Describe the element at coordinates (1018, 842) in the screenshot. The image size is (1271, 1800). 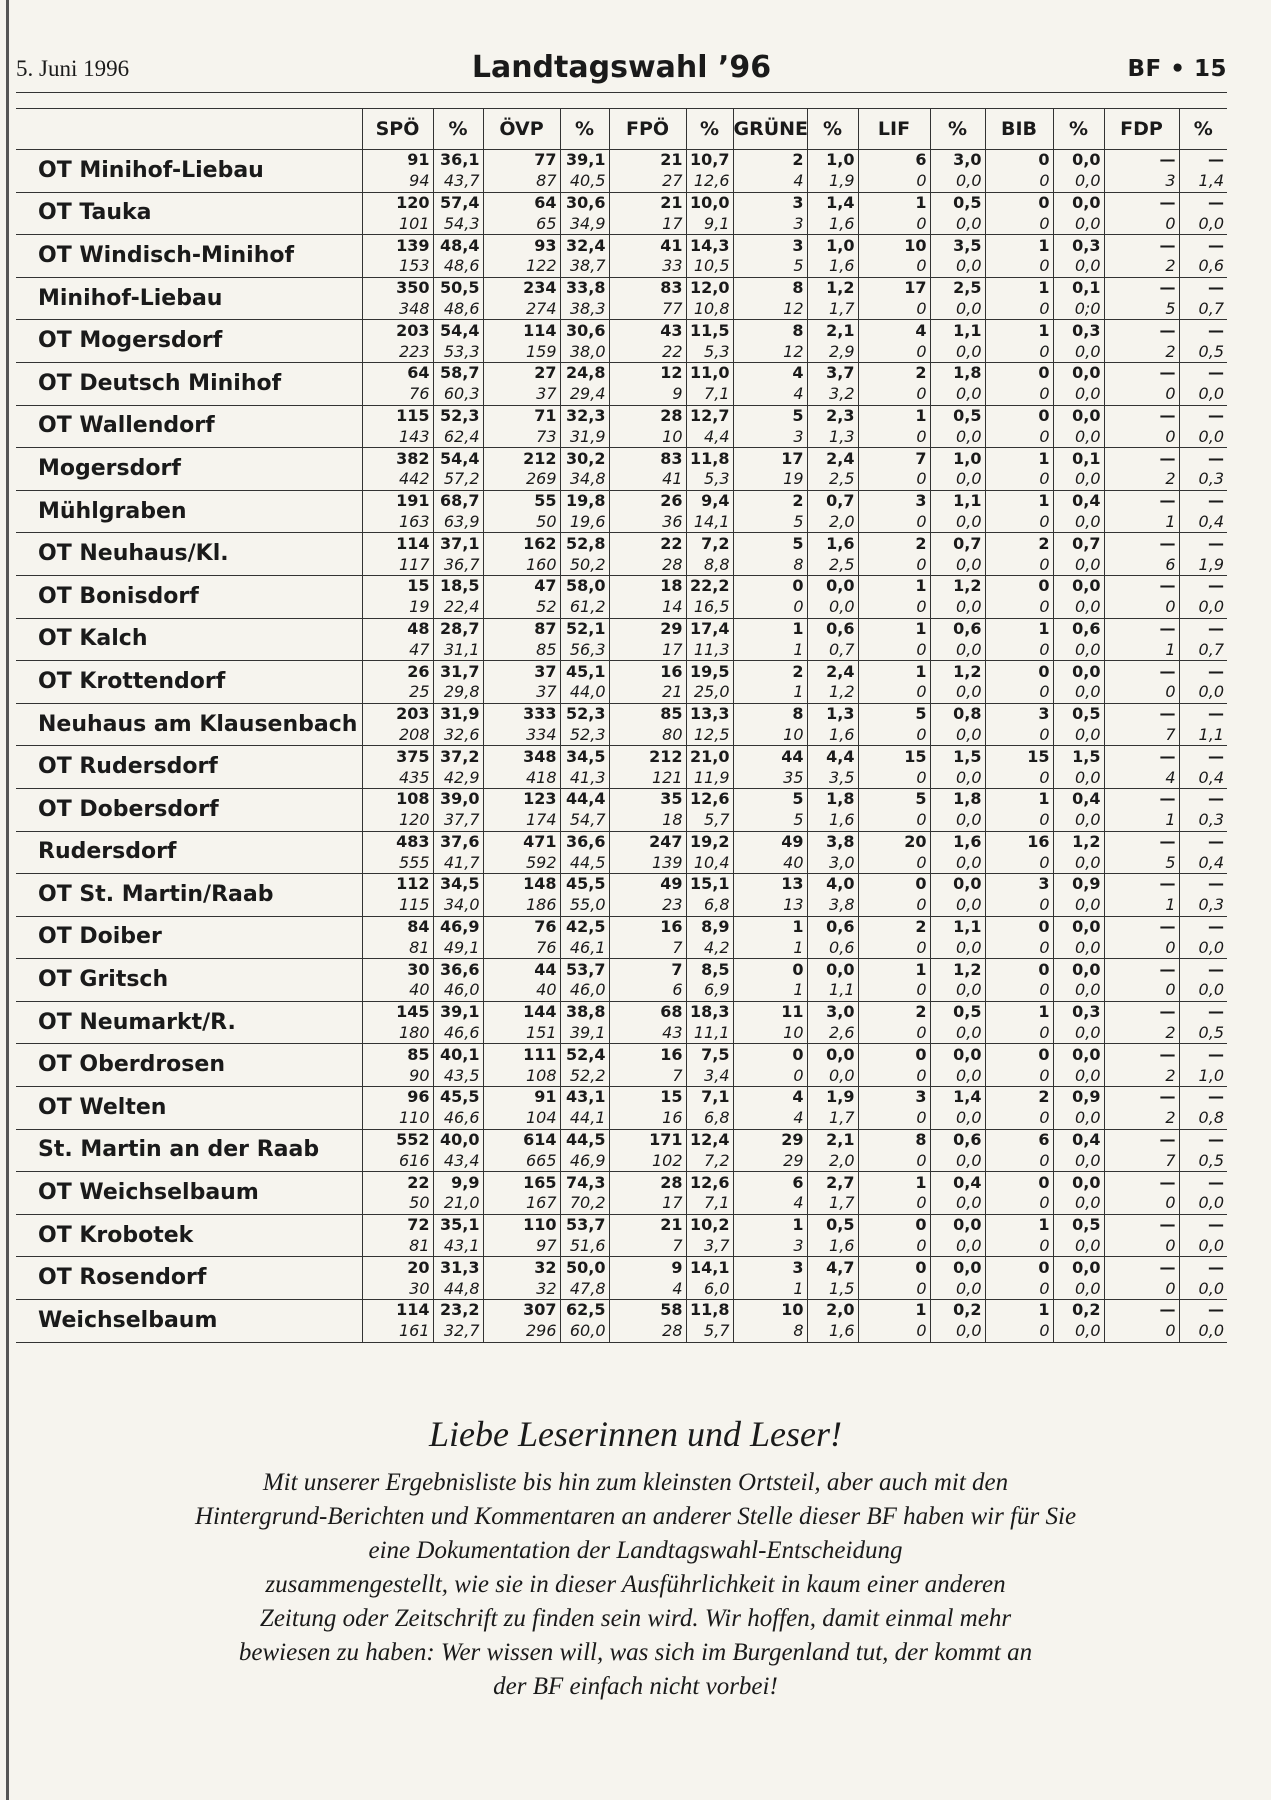
I see `cell-1996: 16` at that location.